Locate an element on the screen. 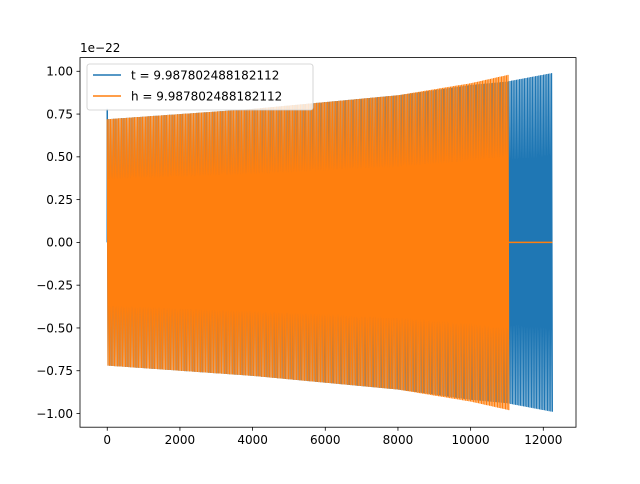 Image resolution: width=640 pixels, height=484 pixels. y-tick-label: 0.00 is located at coordinates (59, 243).